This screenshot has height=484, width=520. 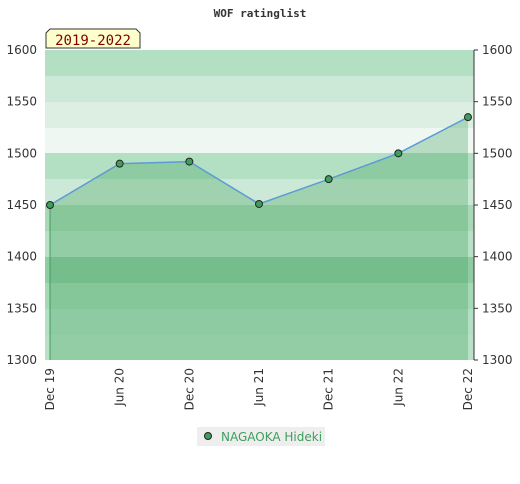 What do you see at coordinates (398, 387) in the screenshot?
I see `x-tick-label: Jun 22` at bounding box center [398, 387].